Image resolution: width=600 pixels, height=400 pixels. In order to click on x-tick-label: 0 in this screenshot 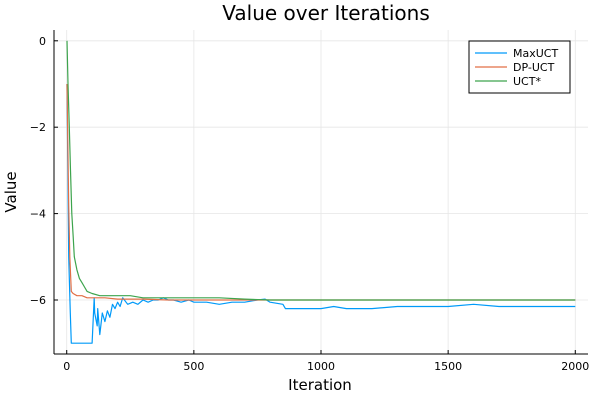, I will do `click(66, 366)`.